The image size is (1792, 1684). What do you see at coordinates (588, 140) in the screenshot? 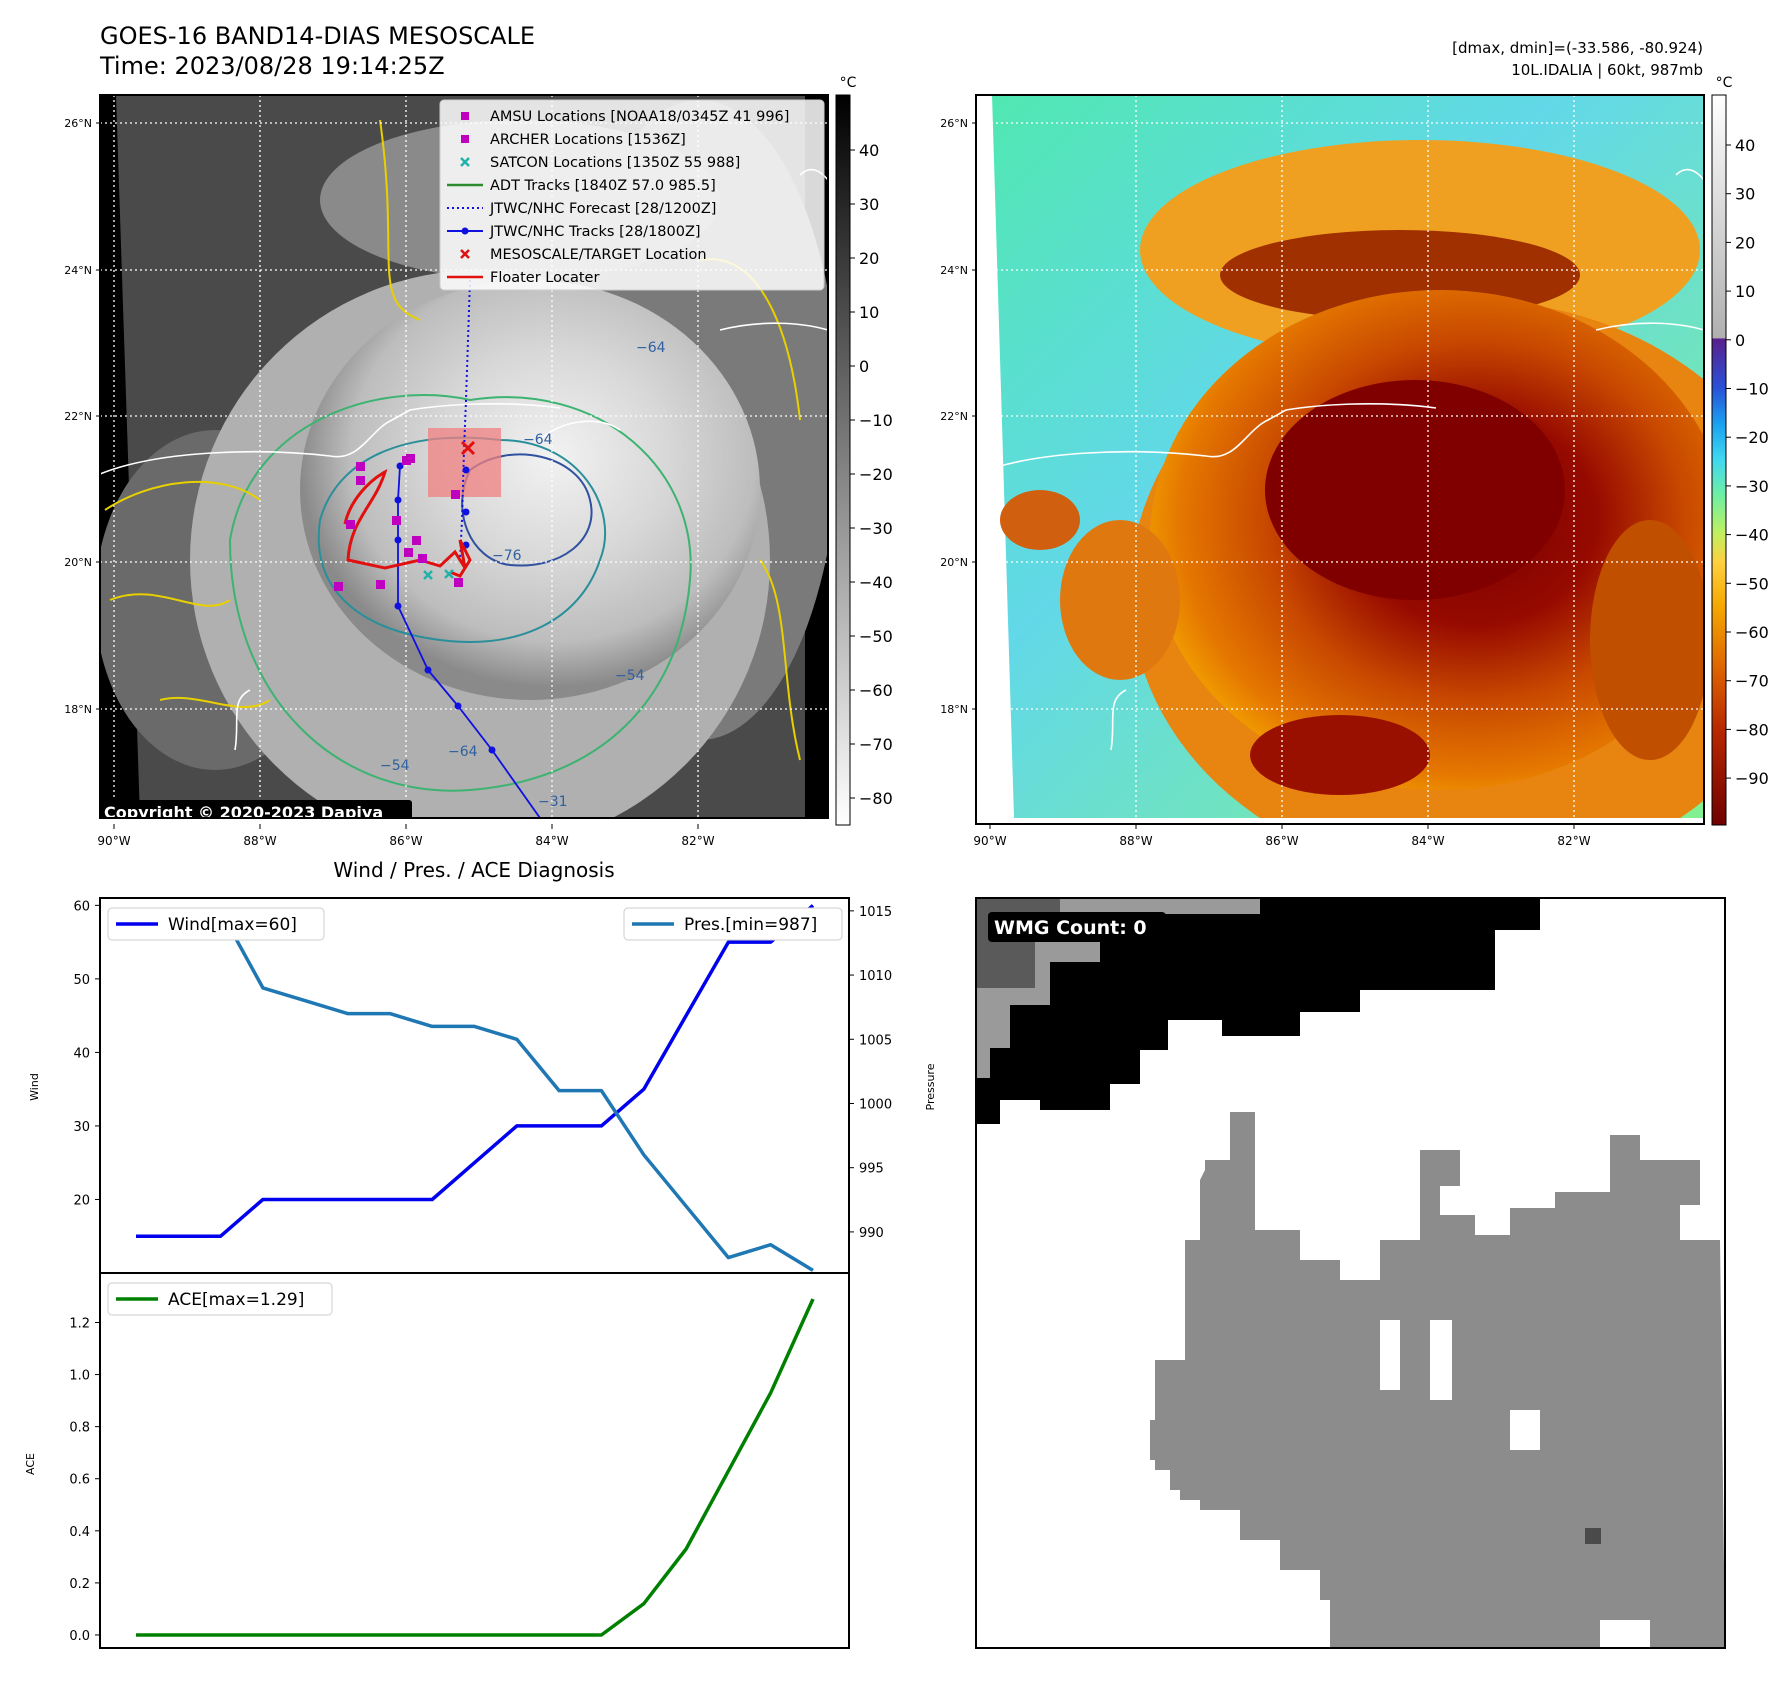
I see `legend-label: ARCHER Locations [1536Z]` at bounding box center [588, 140].